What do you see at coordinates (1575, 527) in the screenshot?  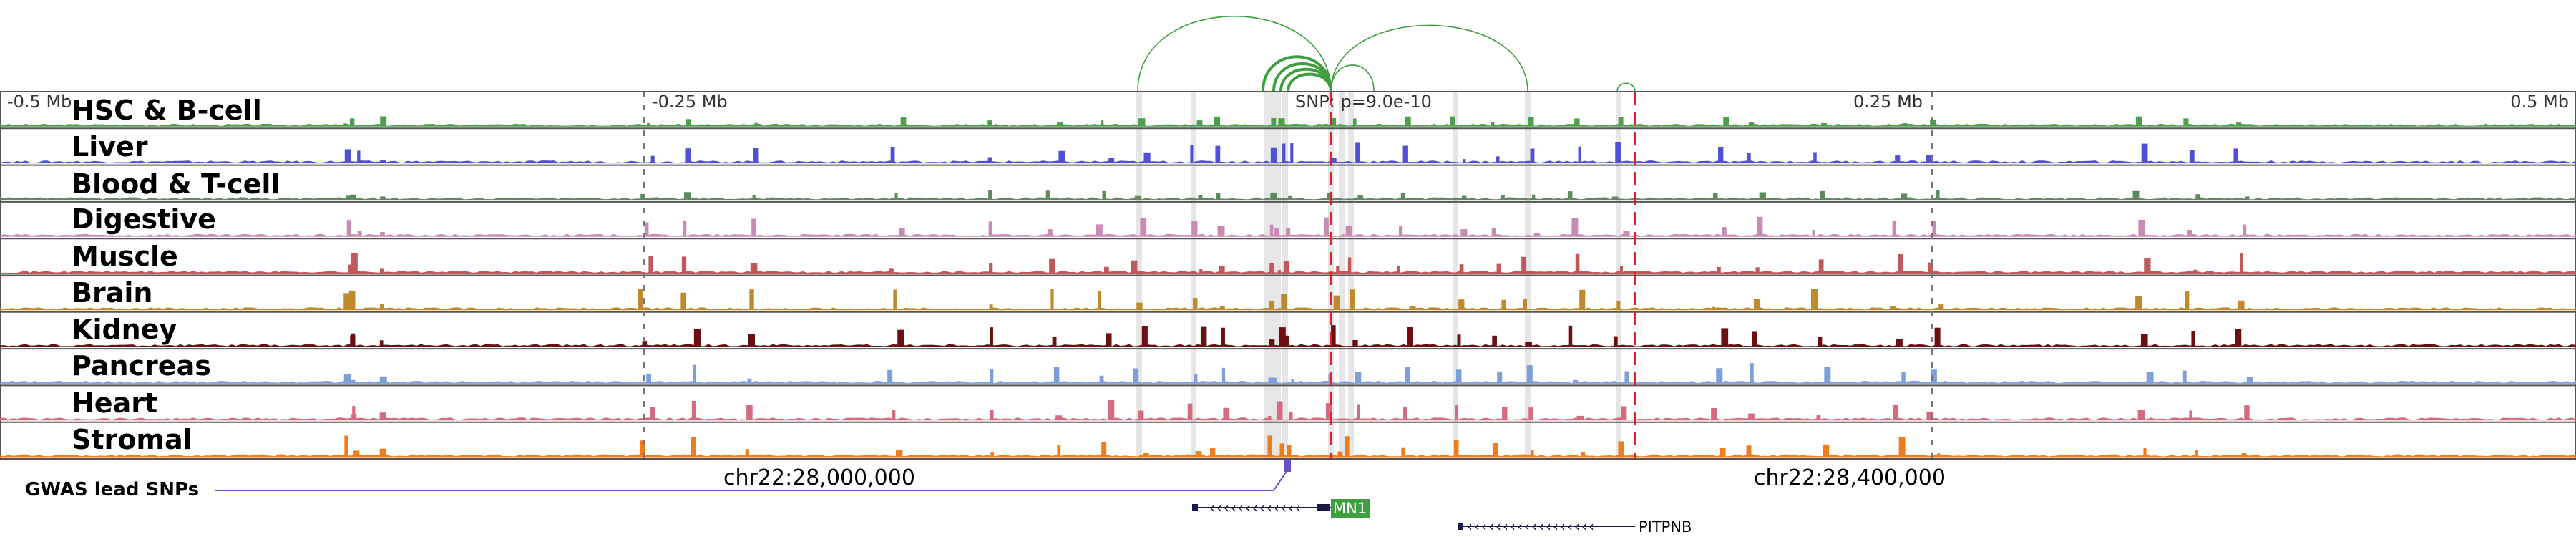 I see `gene-pitpnb: ‹‹‹‹‹‹‹‹‹‹‹‹‹‹‹‹‹‹ PITPNB` at bounding box center [1575, 527].